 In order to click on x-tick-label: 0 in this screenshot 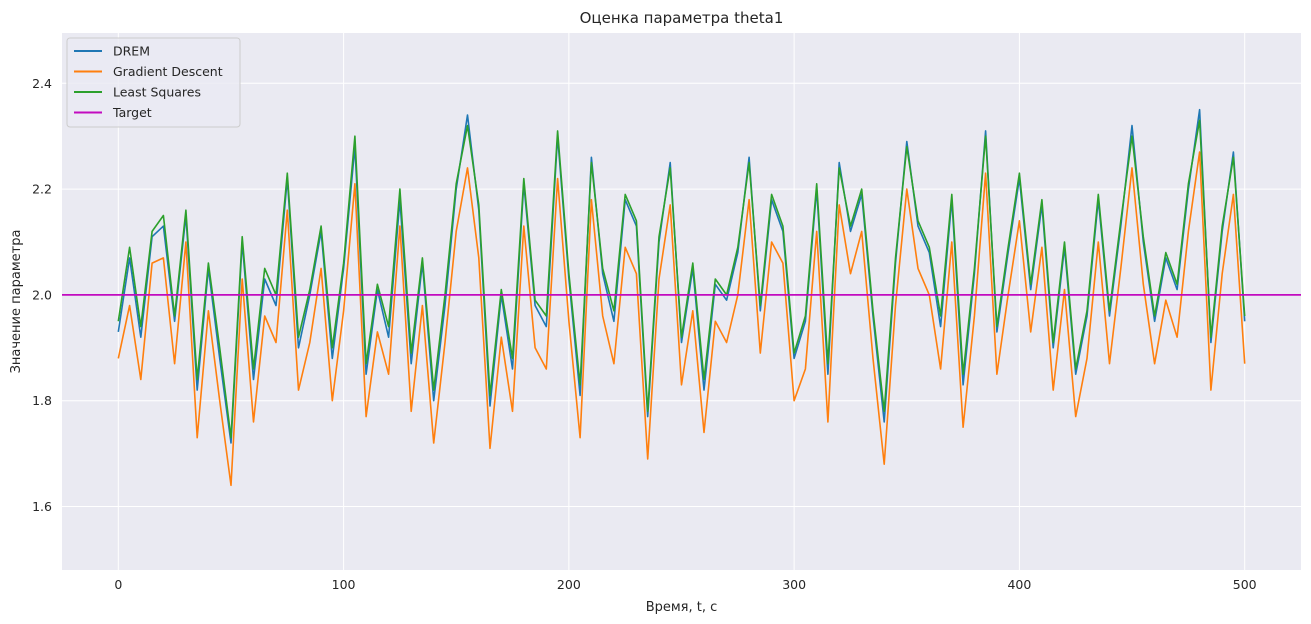, I will do `click(118, 584)`.